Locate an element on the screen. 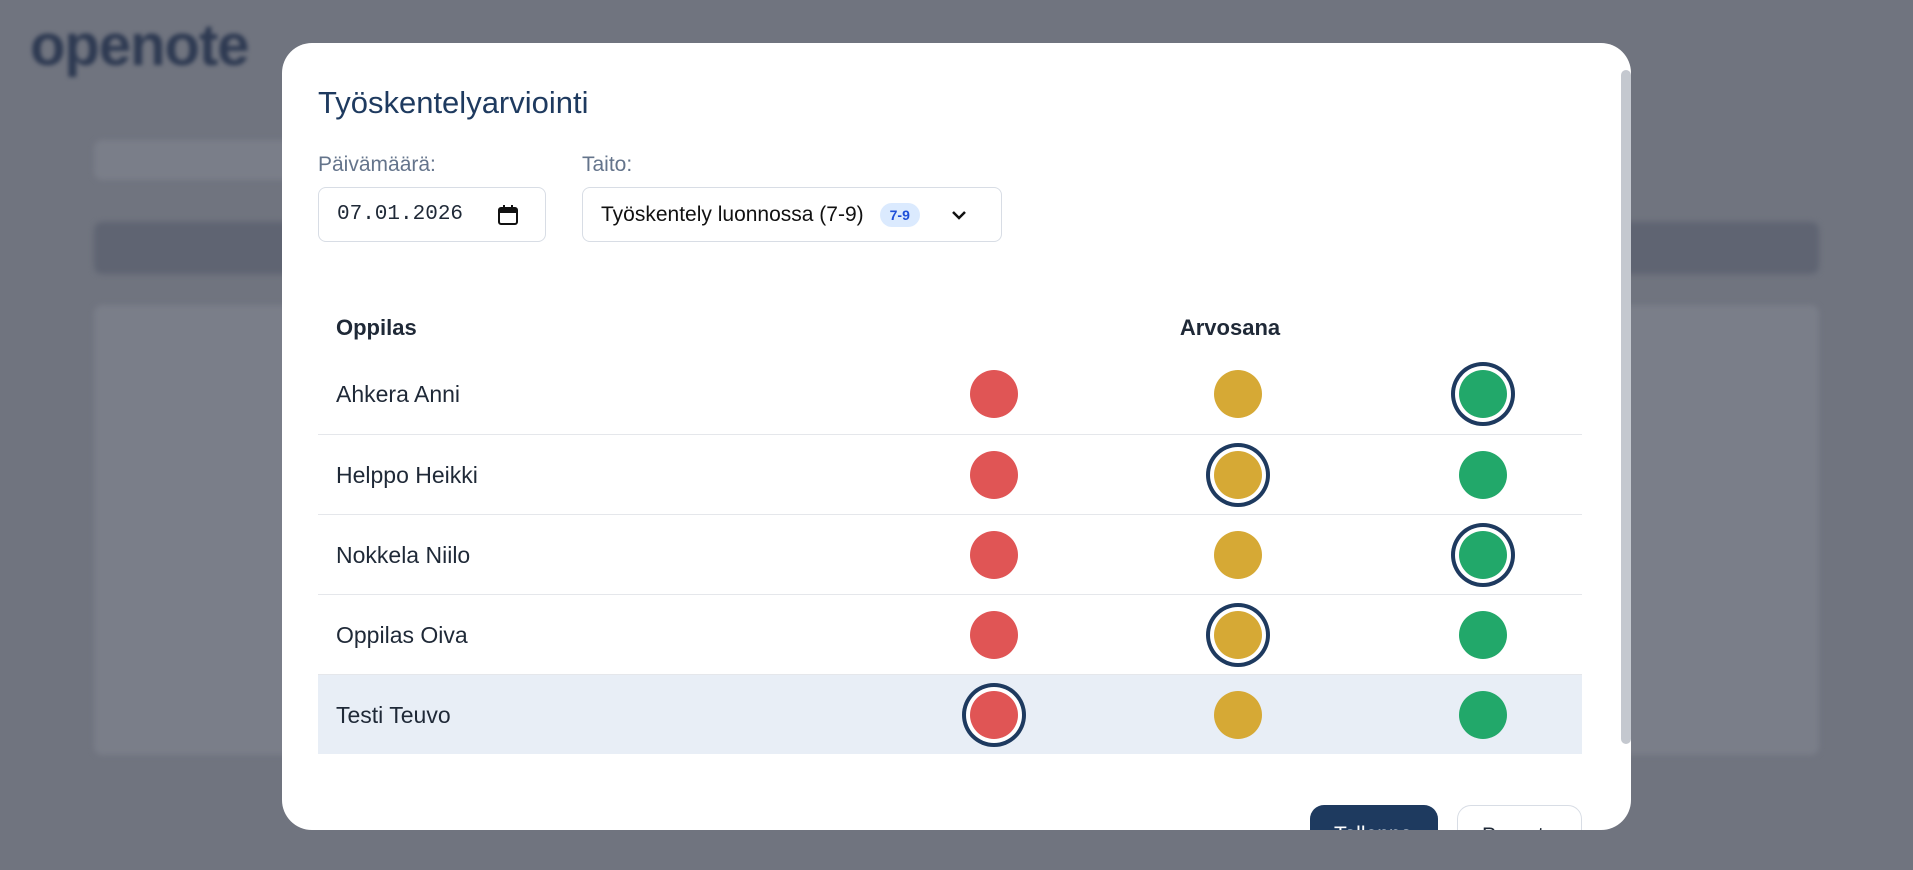  student-row: Nokkela Niilo is located at coordinates (950, 554).